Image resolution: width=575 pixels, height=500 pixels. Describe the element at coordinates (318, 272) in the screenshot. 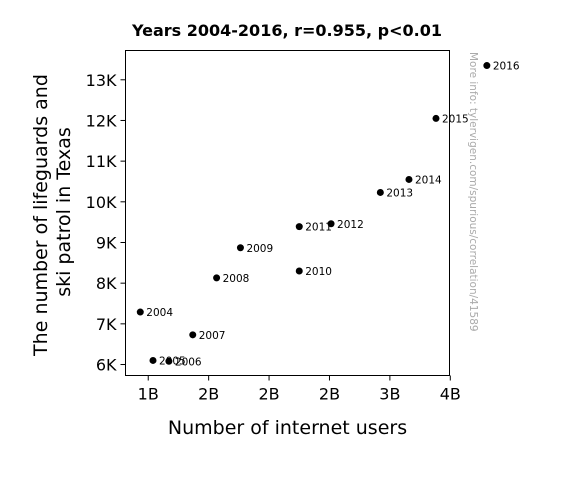

I see `data-point-label: 2010` at that location.